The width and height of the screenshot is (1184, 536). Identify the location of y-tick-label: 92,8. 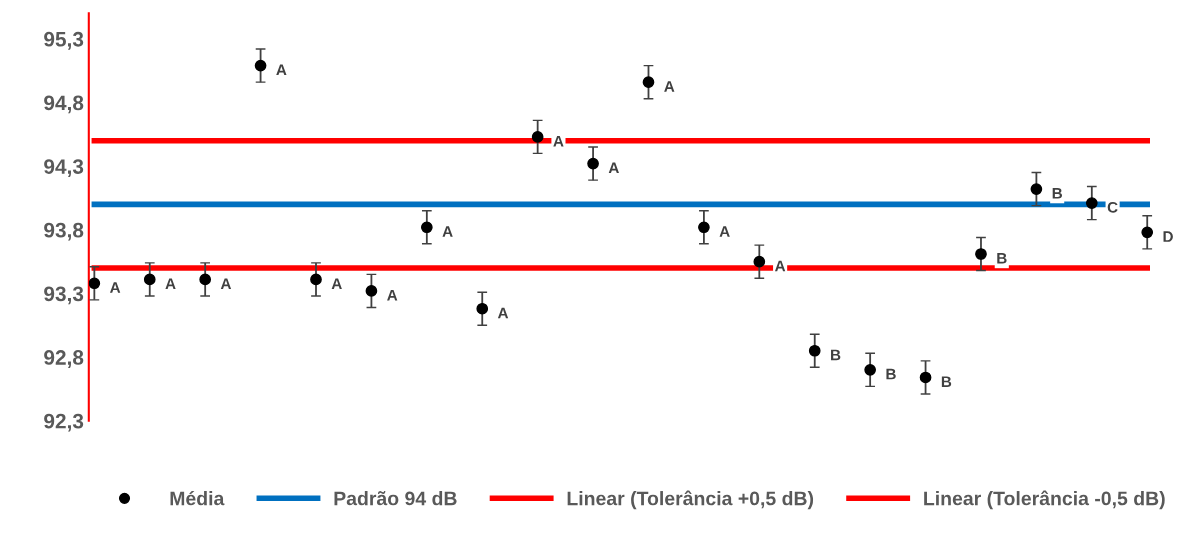
(64, 359).